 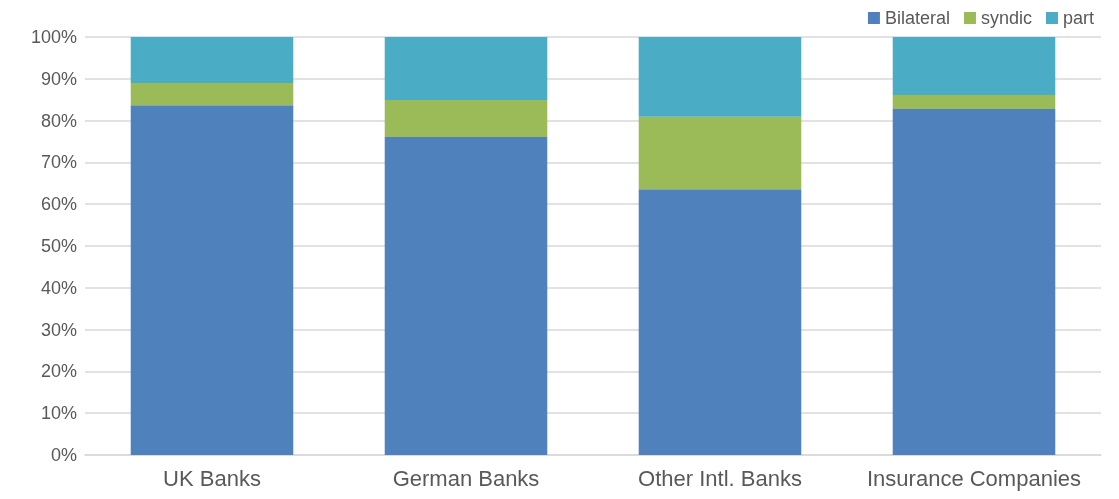 I want to click on y-tick-label: 70%, so click(x=58, y=162).